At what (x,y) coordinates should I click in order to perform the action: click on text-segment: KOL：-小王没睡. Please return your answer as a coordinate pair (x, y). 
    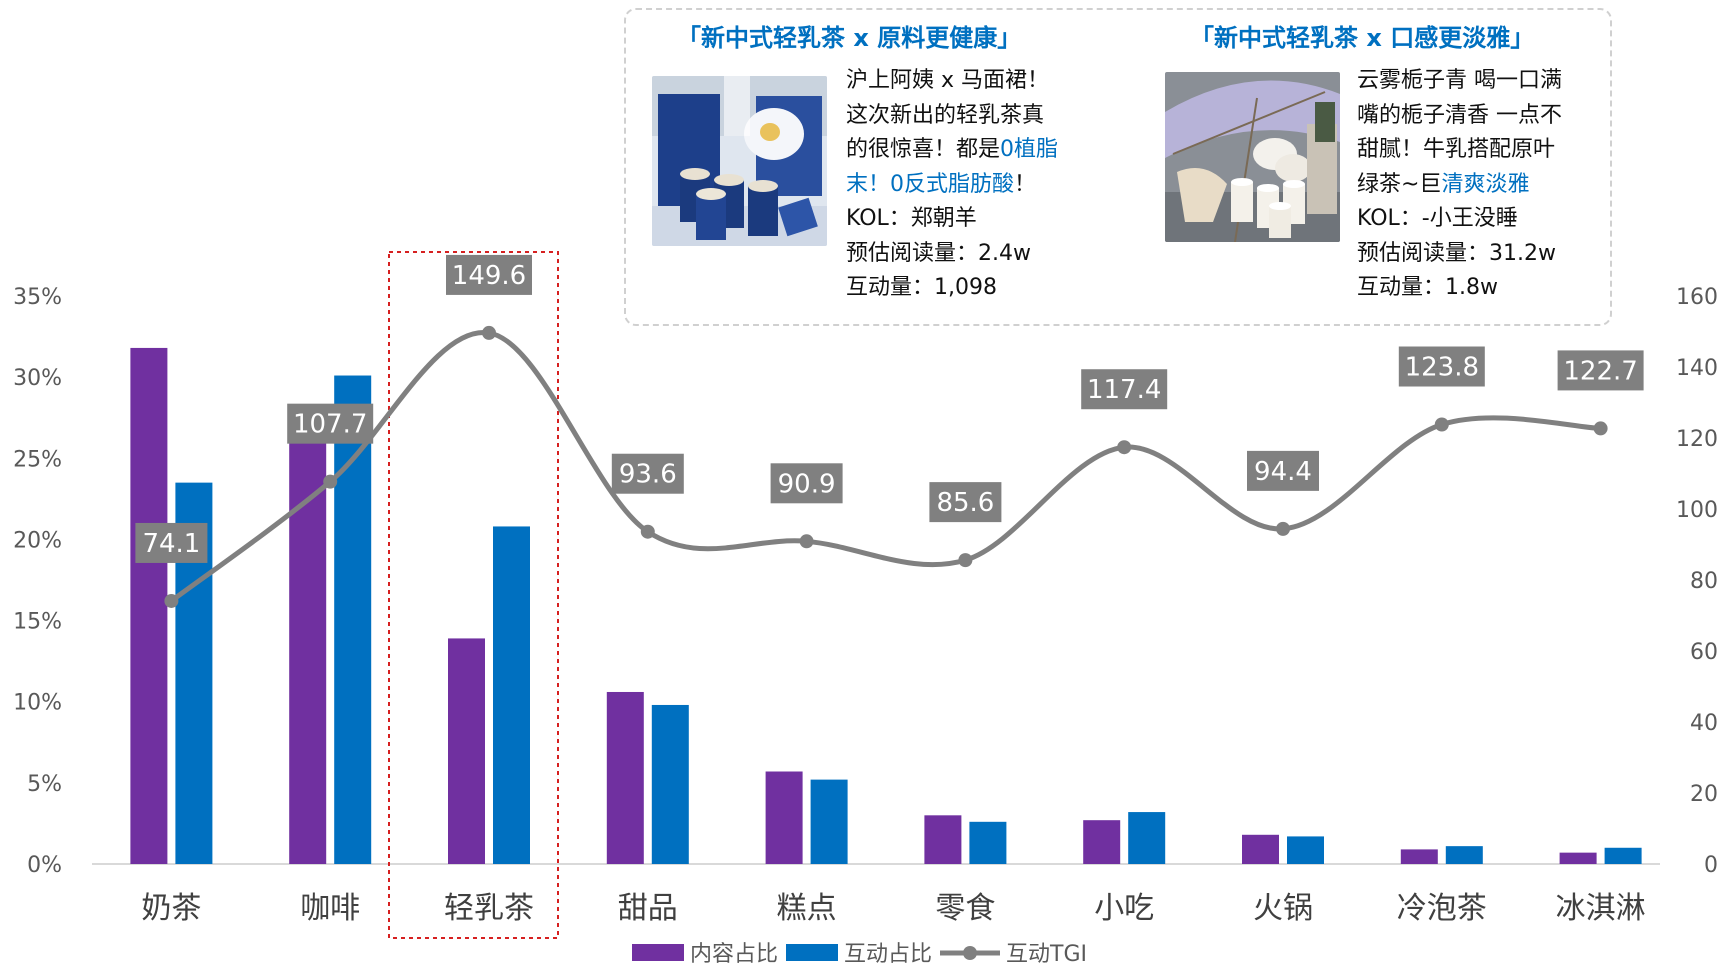
    Looking at the image, I should click on (1437, 218).